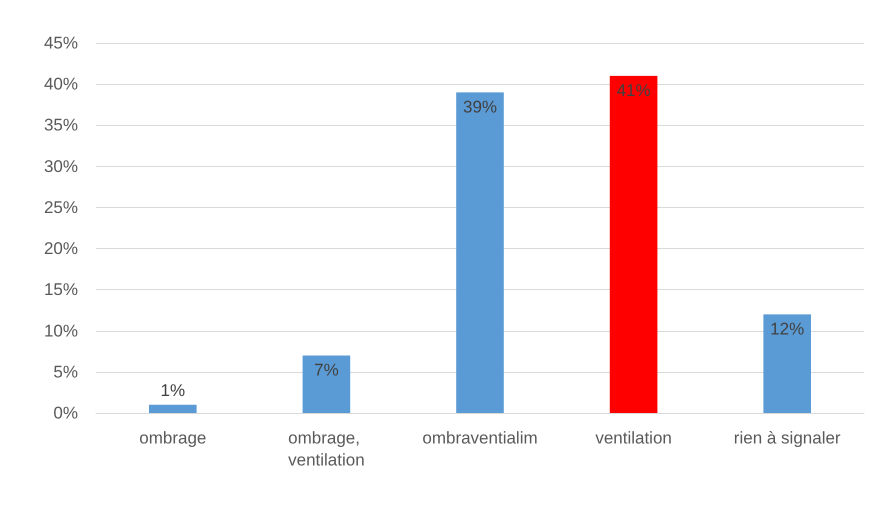 This screenshot has width=894, height=510. What do you see at coordinates (65, 372) in the screenshot?
I see `y-tick-label: 5%` at bounding box center [65, 372].